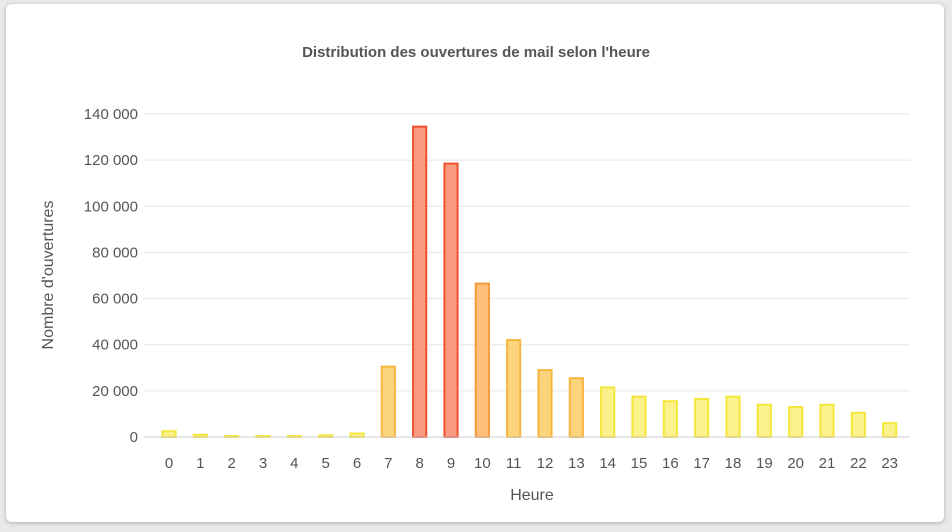  Describe the element at coordinates (482, 463) in the screenshot. I see `x-tick-label: 10` at that location.